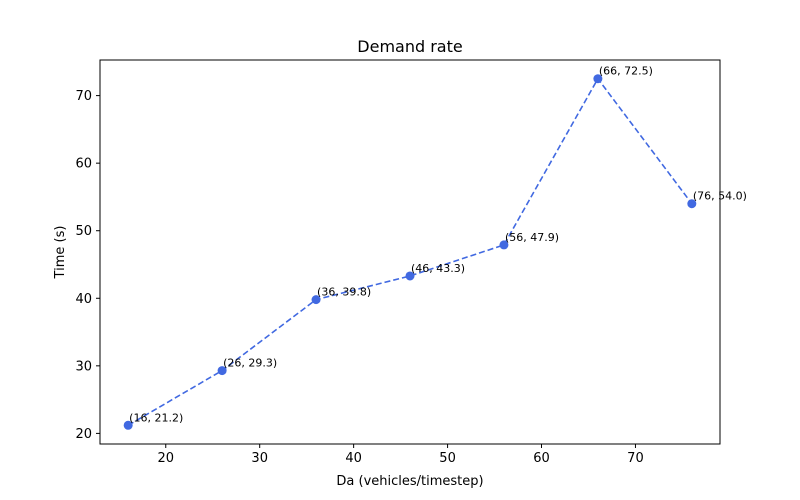 The width and height of the screenshot is (800, 500). I want to click on x-tick-label: 20, so click(165, 458).